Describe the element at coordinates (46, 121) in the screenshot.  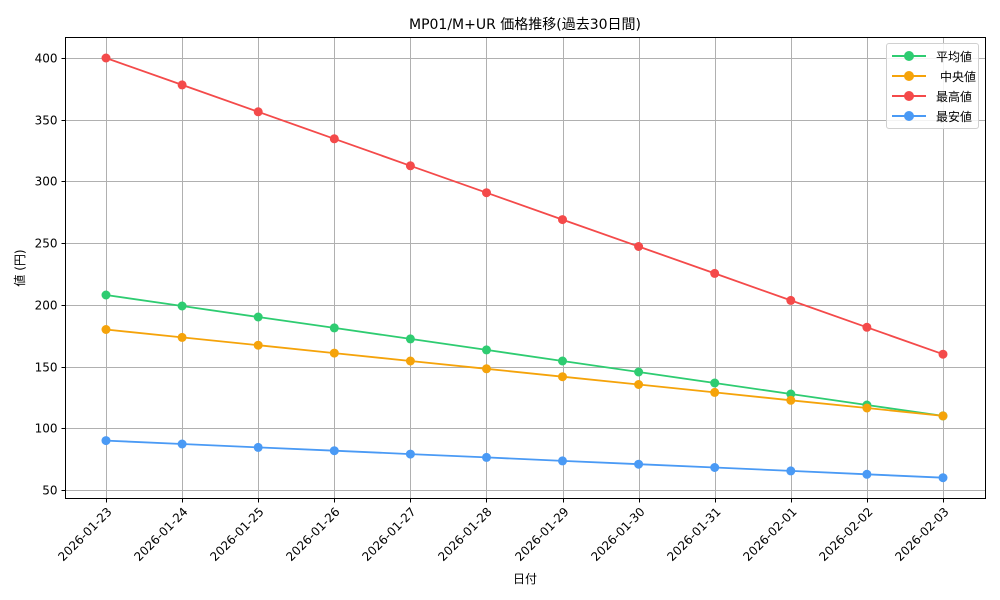
I see `y-tick-label: 350` at that location.